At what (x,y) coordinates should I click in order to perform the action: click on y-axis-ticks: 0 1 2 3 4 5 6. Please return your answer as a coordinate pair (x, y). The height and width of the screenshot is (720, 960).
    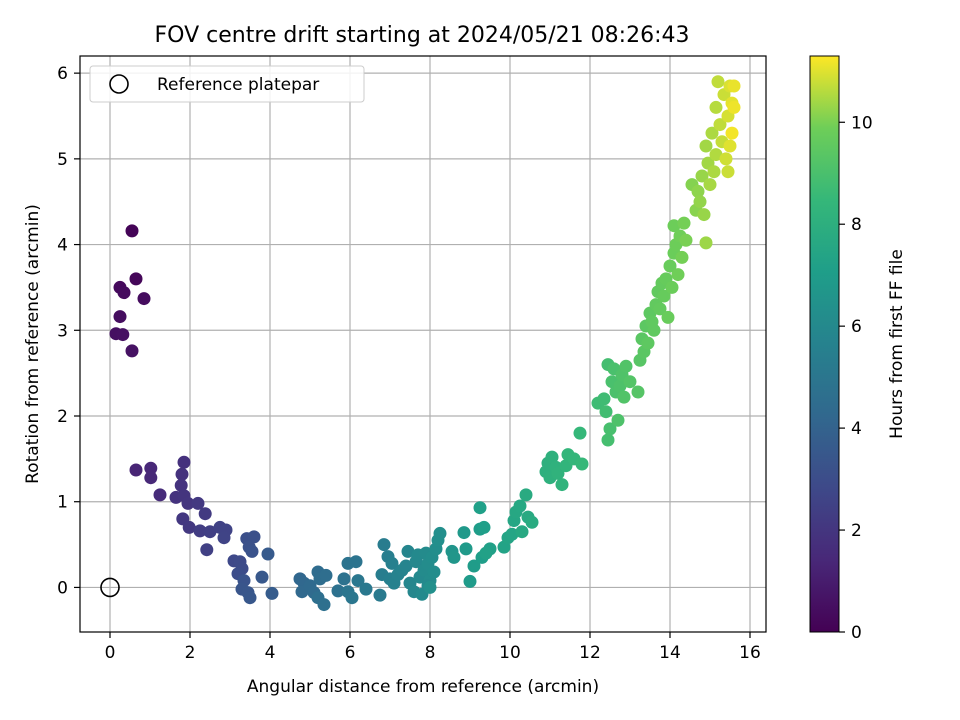
    Looking at the image, I should click on (68, 331).